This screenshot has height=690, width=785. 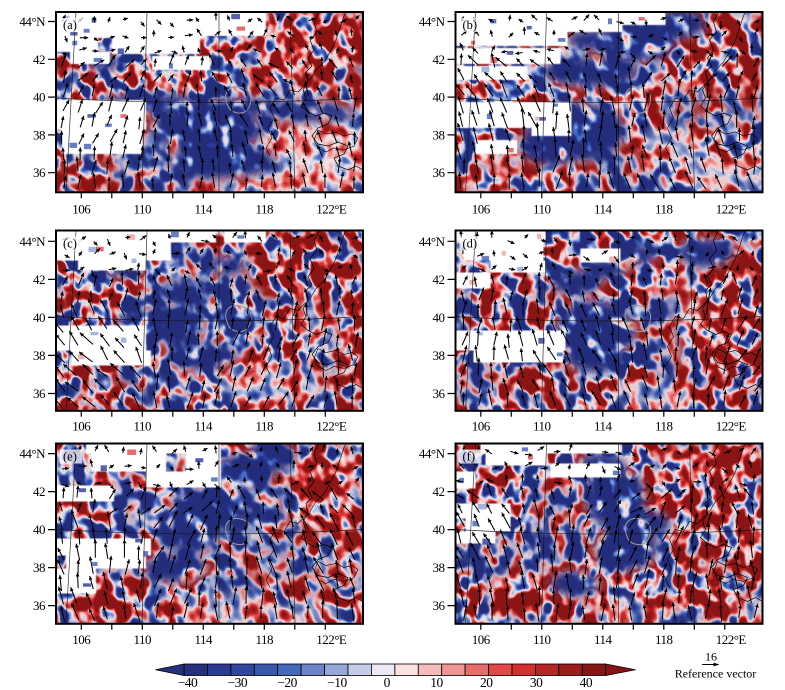 What do you see at coordinates (716, 674) in the screenshot?
I see `svg-text: Reference vector` at bounding box center [716, 674].